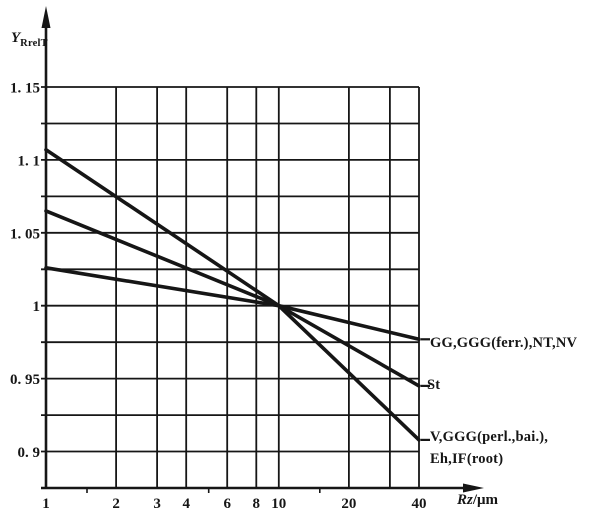 The height and width of the screenshot is (518, 600). I want to click on y-tick-label: 0. 95, so click(25, 380).